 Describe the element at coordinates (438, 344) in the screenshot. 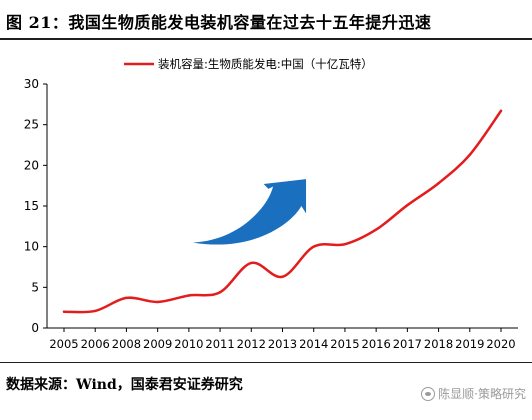

I see `x-tick-label: 2018` at that location.